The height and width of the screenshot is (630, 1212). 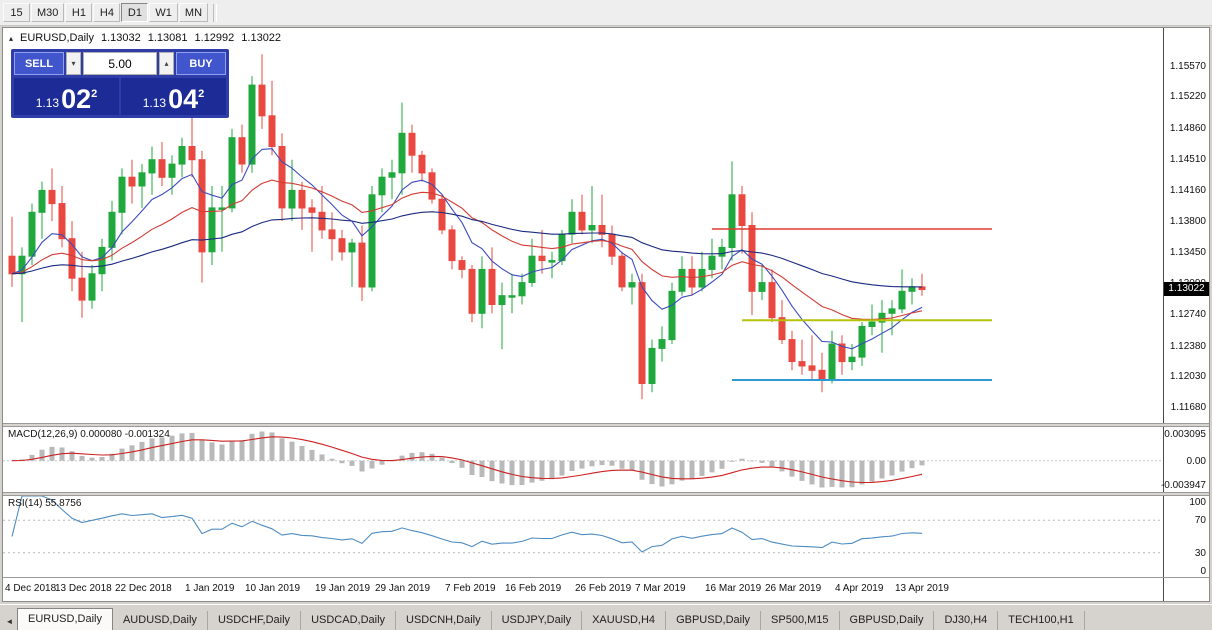 What do you see at coordinates (966, 620) in the screenshot?
I see `tab-dj30-h4: DJ30,H4` at bounding box center [966, 620].